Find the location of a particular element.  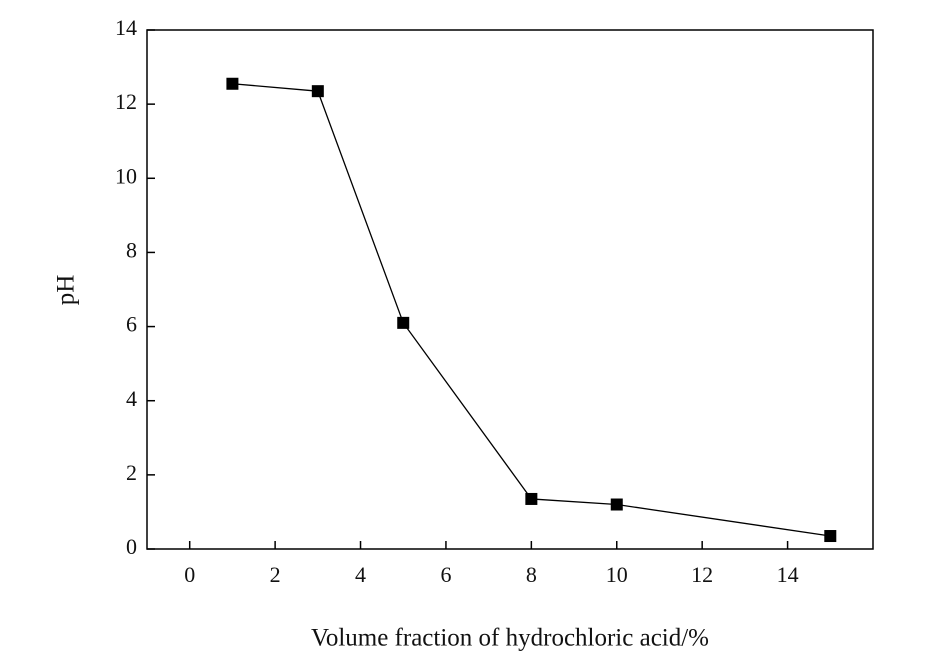

y-axis-label: pH is located at coordinates (66, 290).